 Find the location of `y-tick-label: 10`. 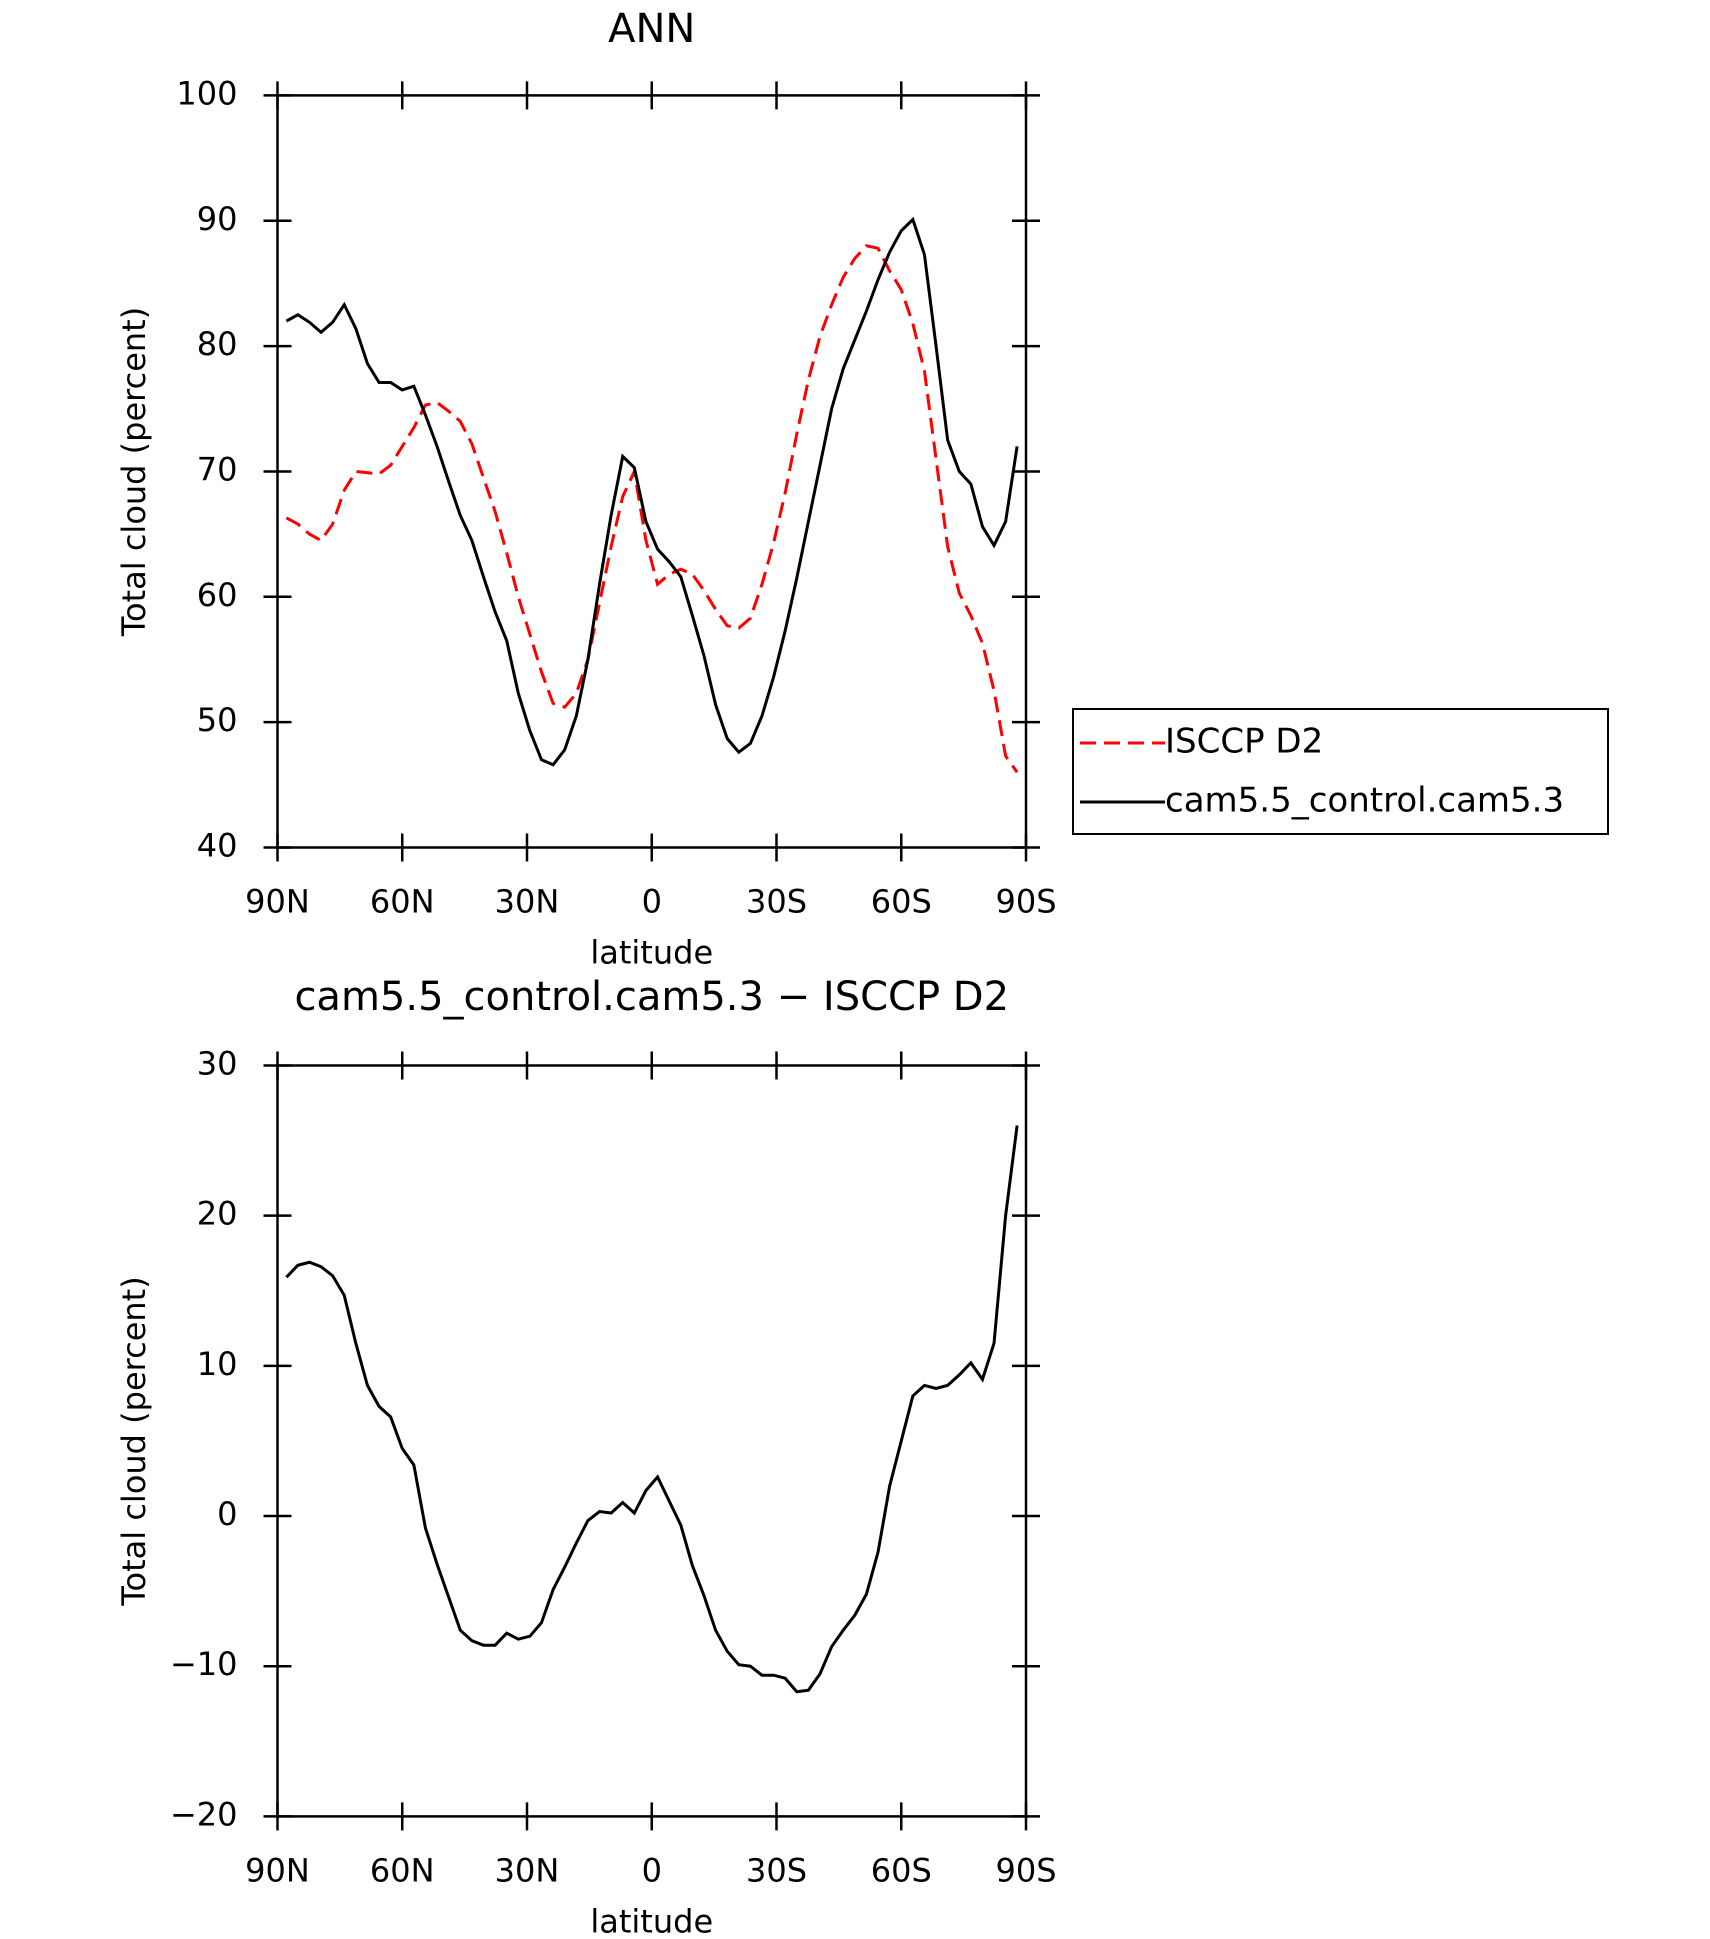

y-tick-label: 10 is located at coordinates (217, 1364).